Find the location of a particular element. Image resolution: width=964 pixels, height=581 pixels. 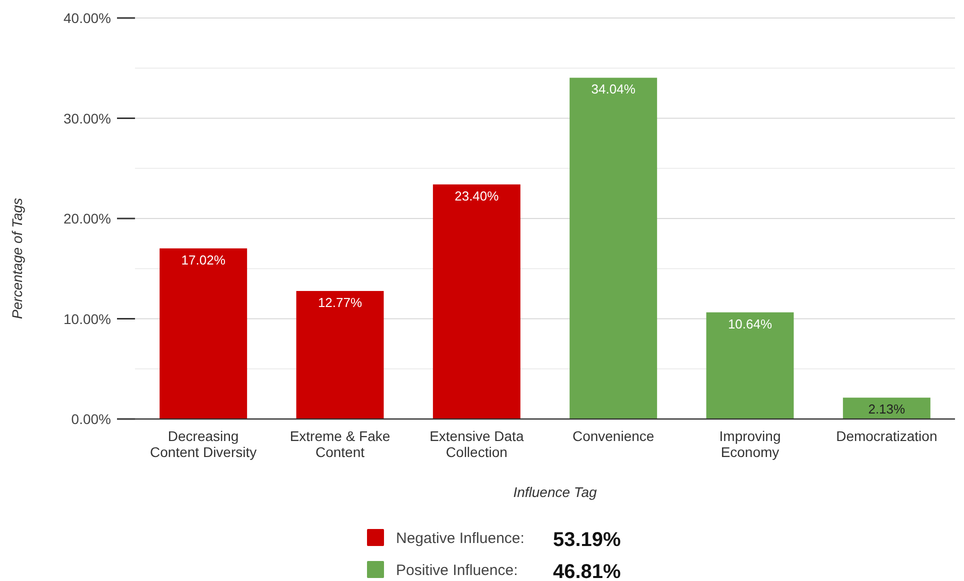

y-tick-label: 0.00% is located at coordinates (91, 419).